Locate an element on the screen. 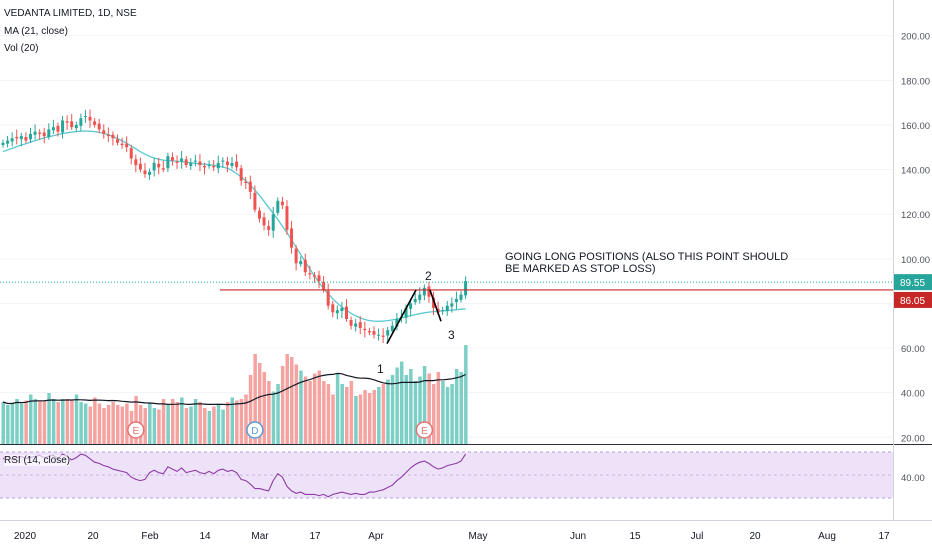  x-tick-label: Jun is located at coordinates (578, 536).